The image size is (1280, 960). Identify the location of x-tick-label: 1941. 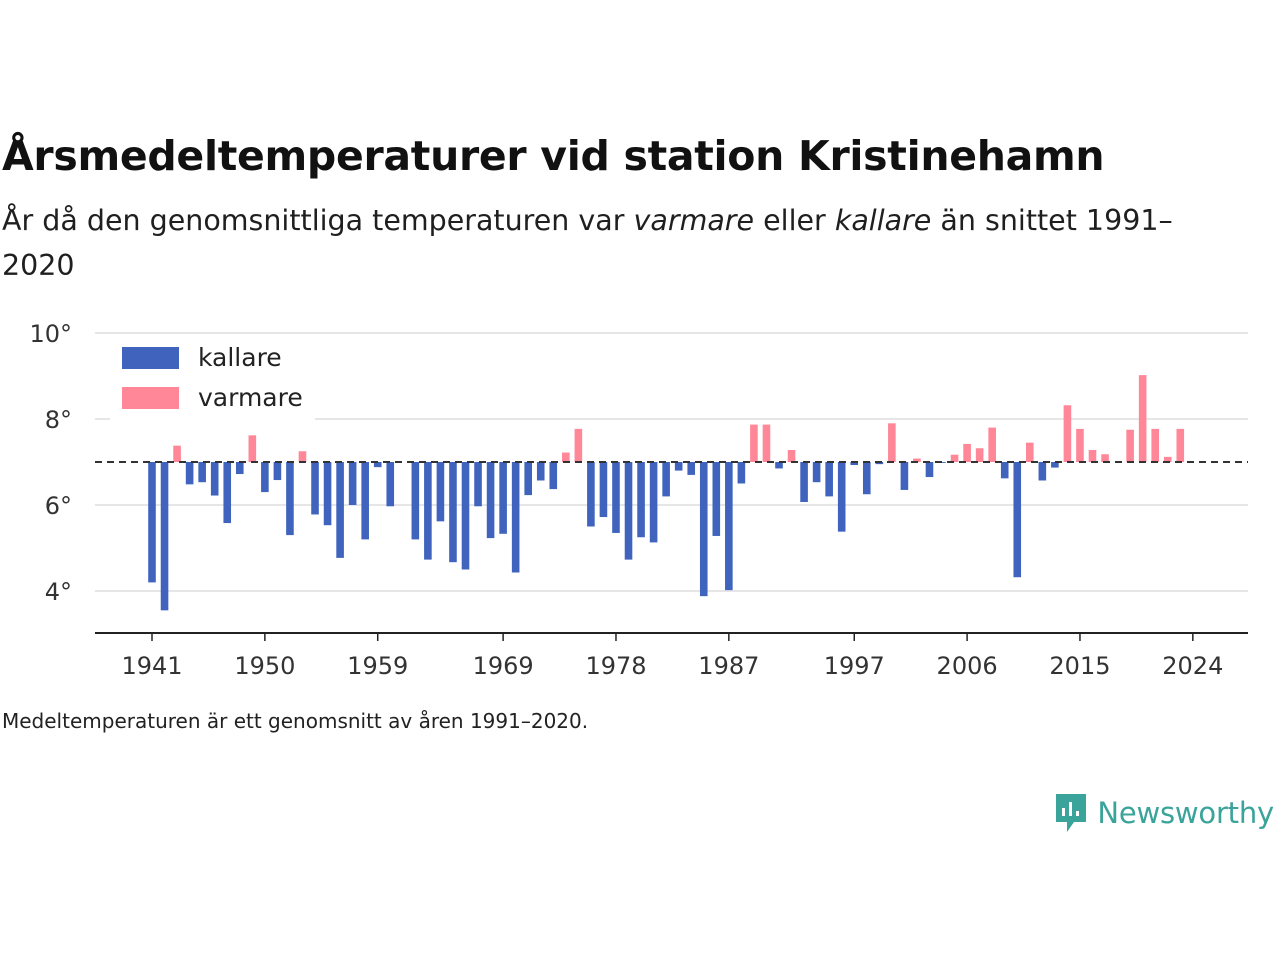
(151, 666).